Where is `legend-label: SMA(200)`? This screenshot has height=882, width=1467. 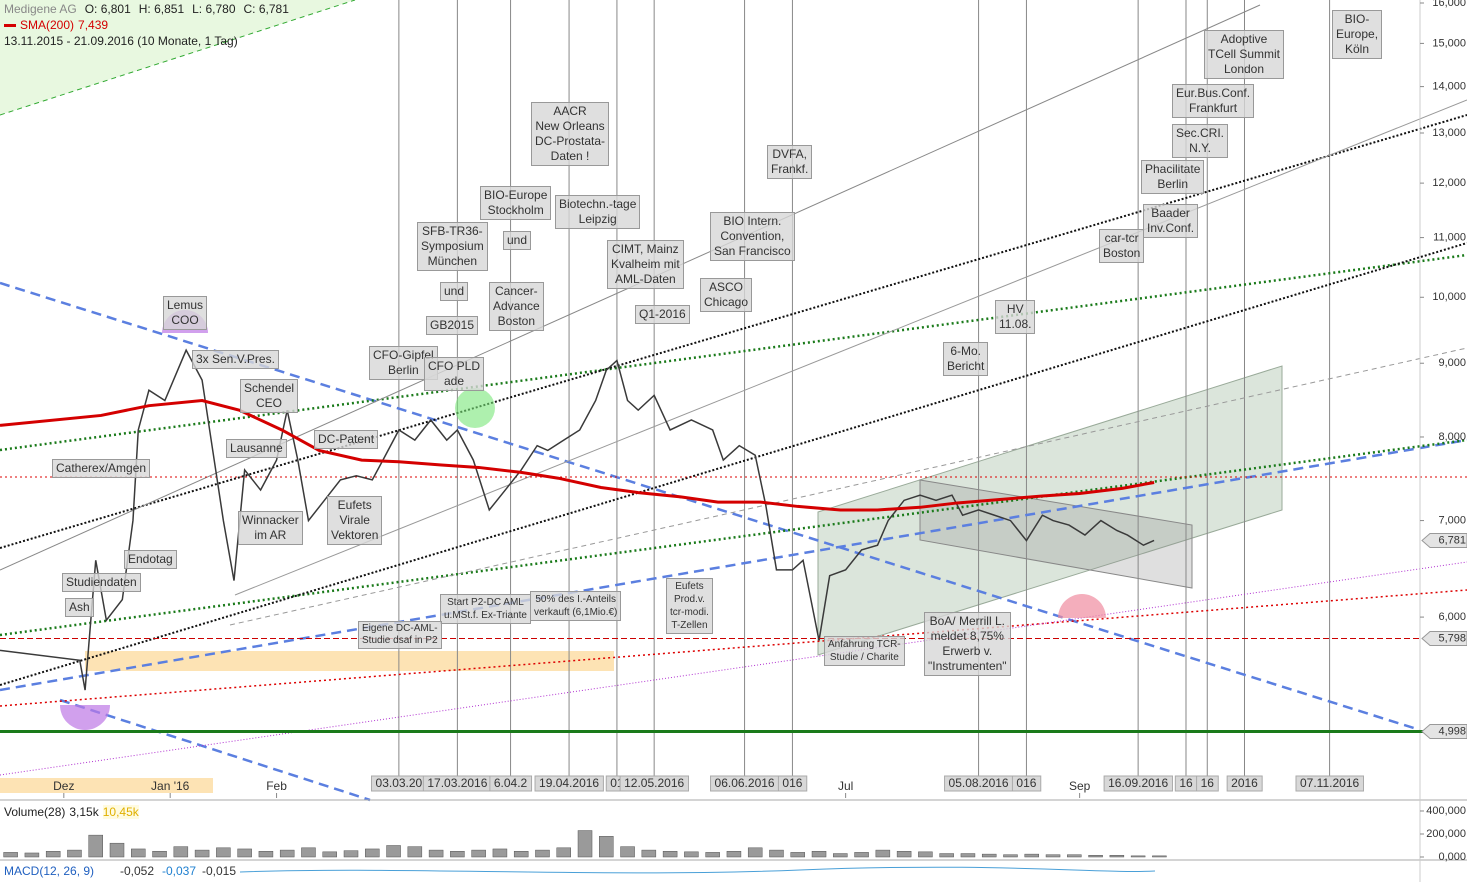
legend-label: SMA(200) is located at coordinates (47, 25).